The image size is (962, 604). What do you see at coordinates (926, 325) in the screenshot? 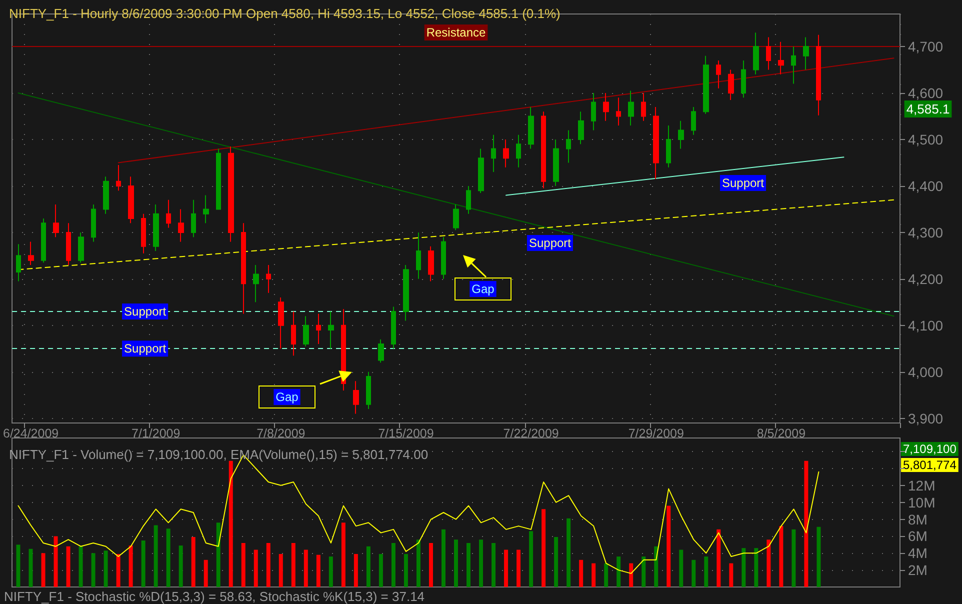
I see `y-tick-label: 4,100` at bounding box center [926, 325].